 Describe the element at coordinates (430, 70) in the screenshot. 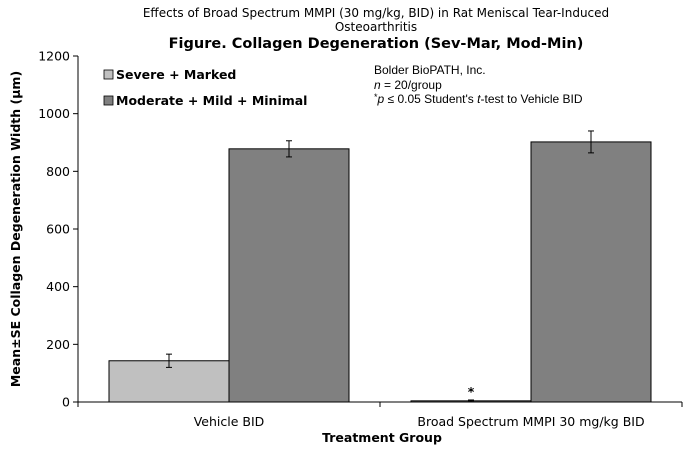

I see `note-lab: Bolder BioPATH, Inc.` at that location.